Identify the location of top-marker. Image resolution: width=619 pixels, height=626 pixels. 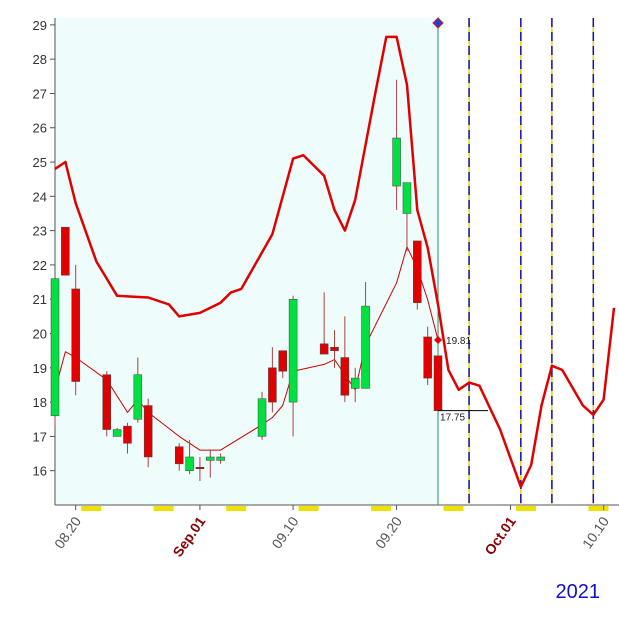
(438, 23).